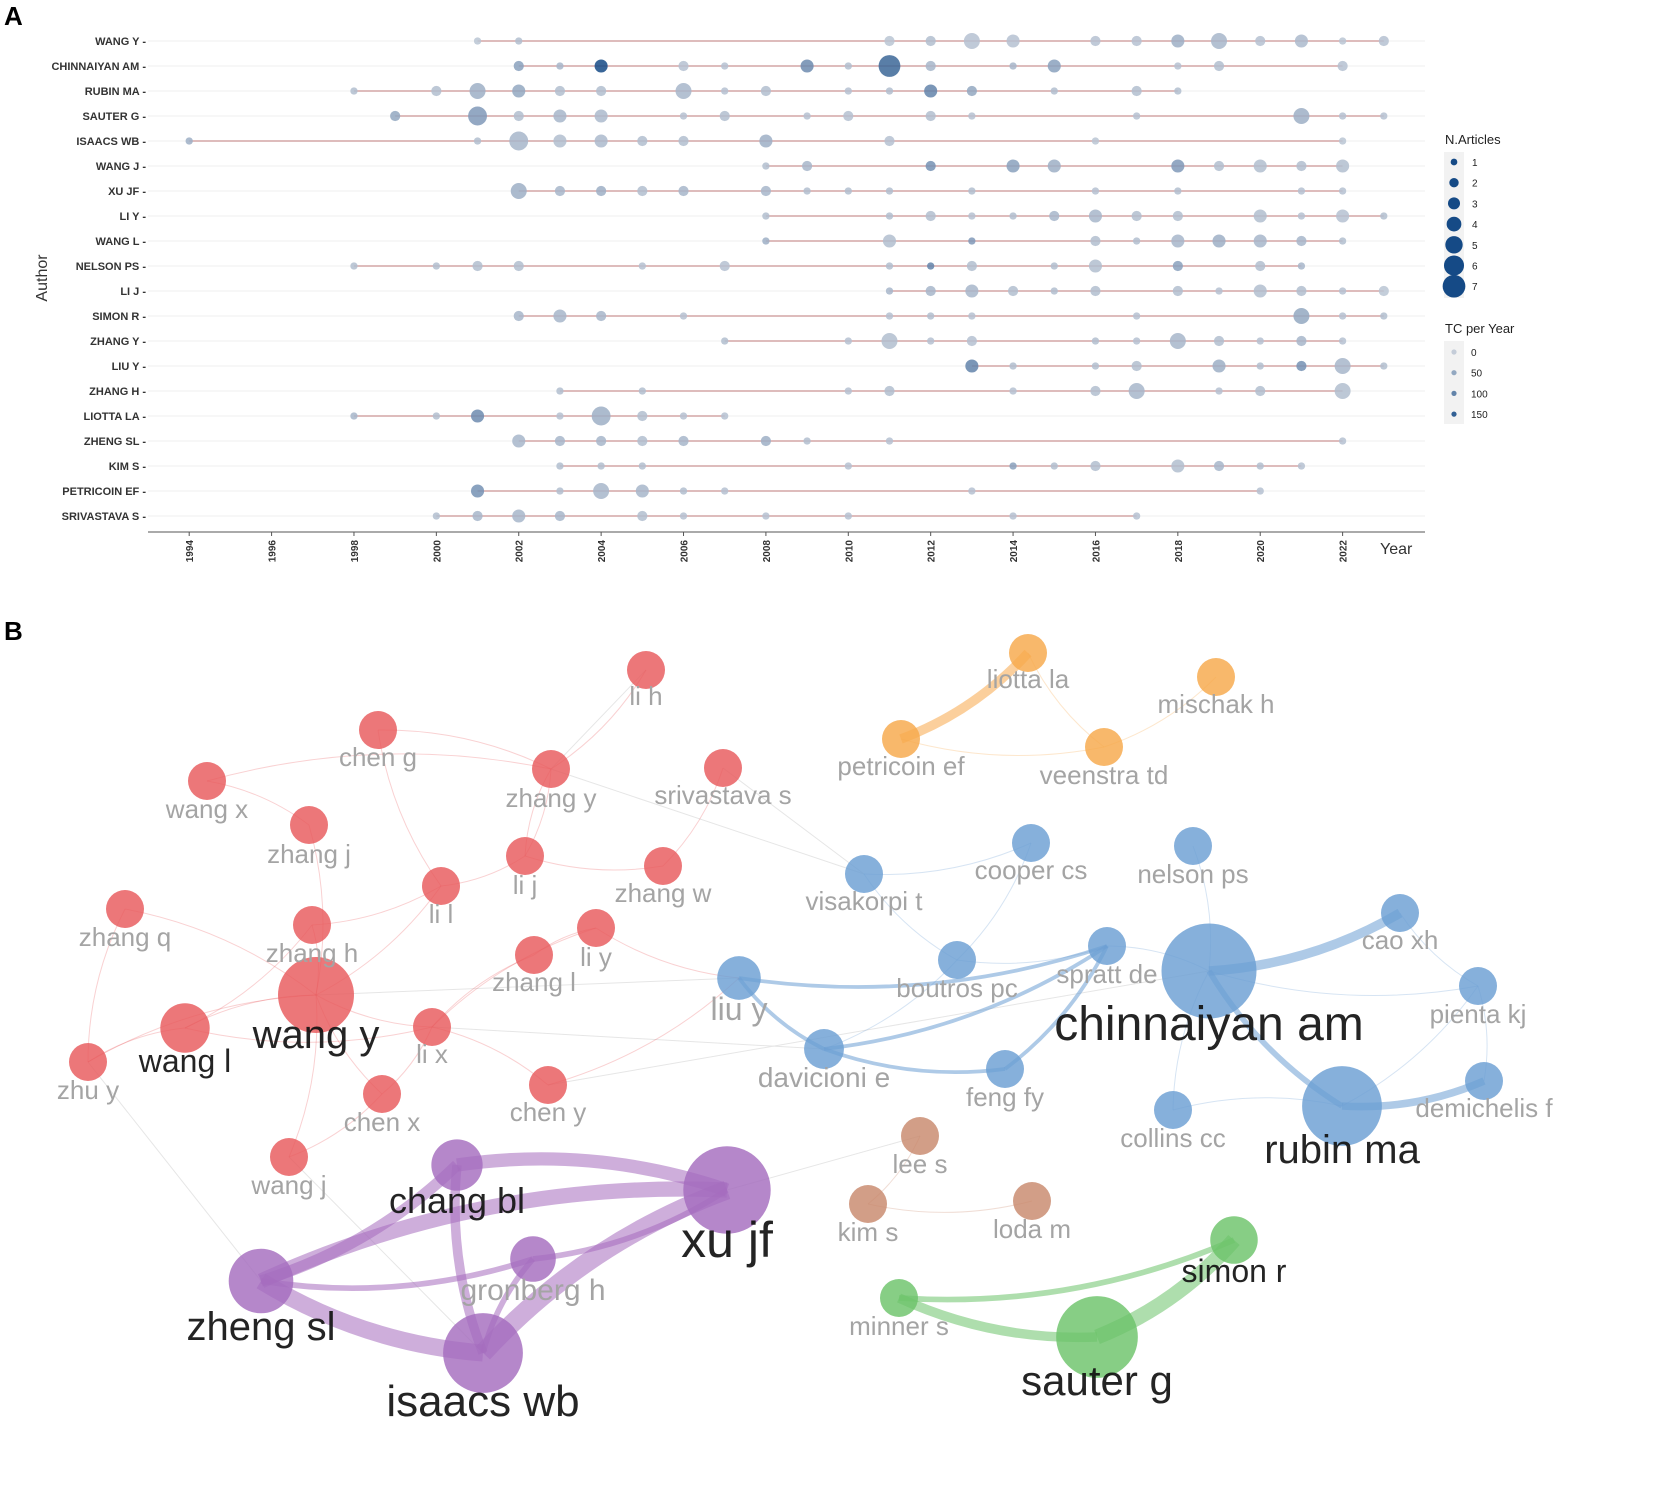  I want to click on point-wang-j-2015, so click(1054, 166).